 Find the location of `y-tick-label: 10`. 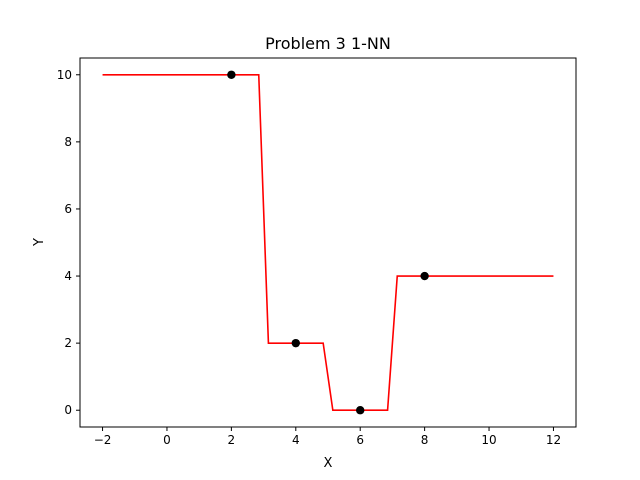

y-tick-label: 10 is located at coordinates (64, 75).